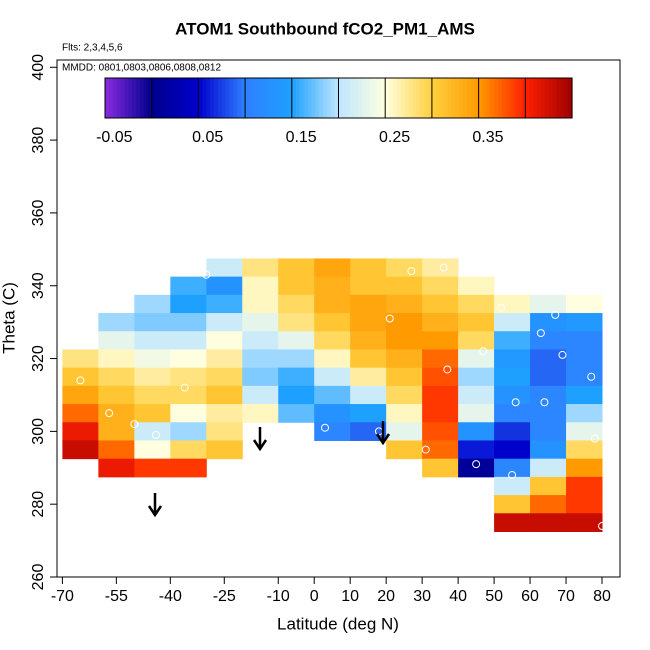  What do you see at coordinates (422, 596) in the screenshot?
I see `x-tick-label: 30` at bounding box center [422, 596].